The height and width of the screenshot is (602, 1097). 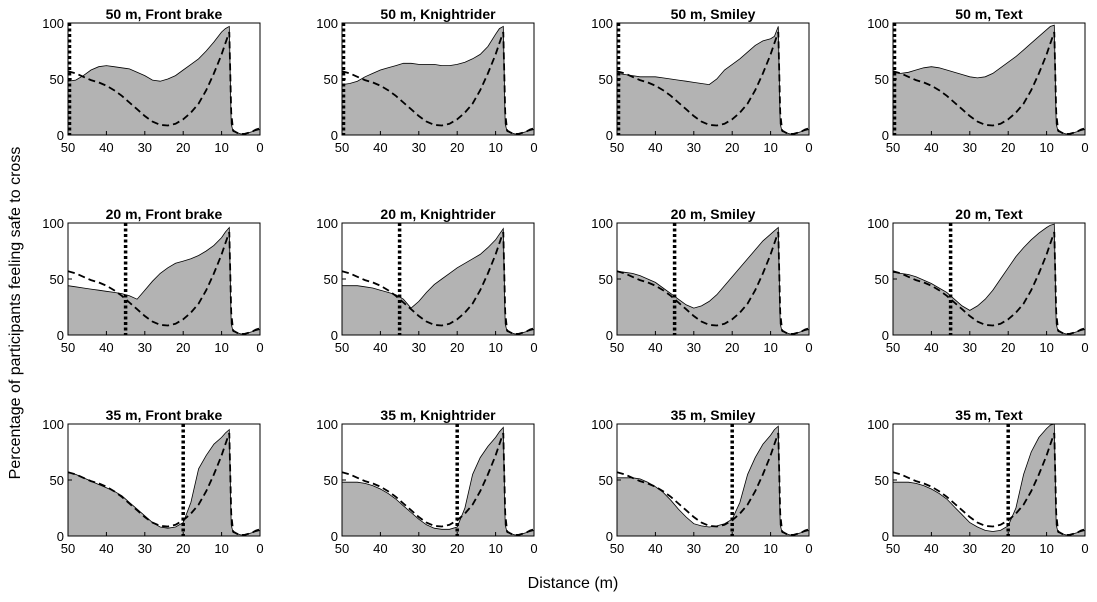 What do you see at coordinates (573, 583) in the screenshot?
I see `x-axis-title: Distance (m)` at bounding box center [573, 583].